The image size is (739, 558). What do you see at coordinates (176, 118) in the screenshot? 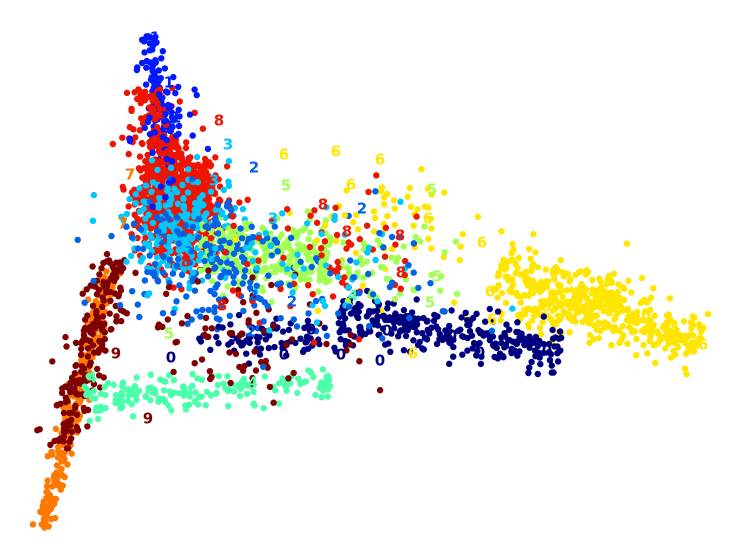
I see `digit-label-1: 1` at bounding box center [176, 118].